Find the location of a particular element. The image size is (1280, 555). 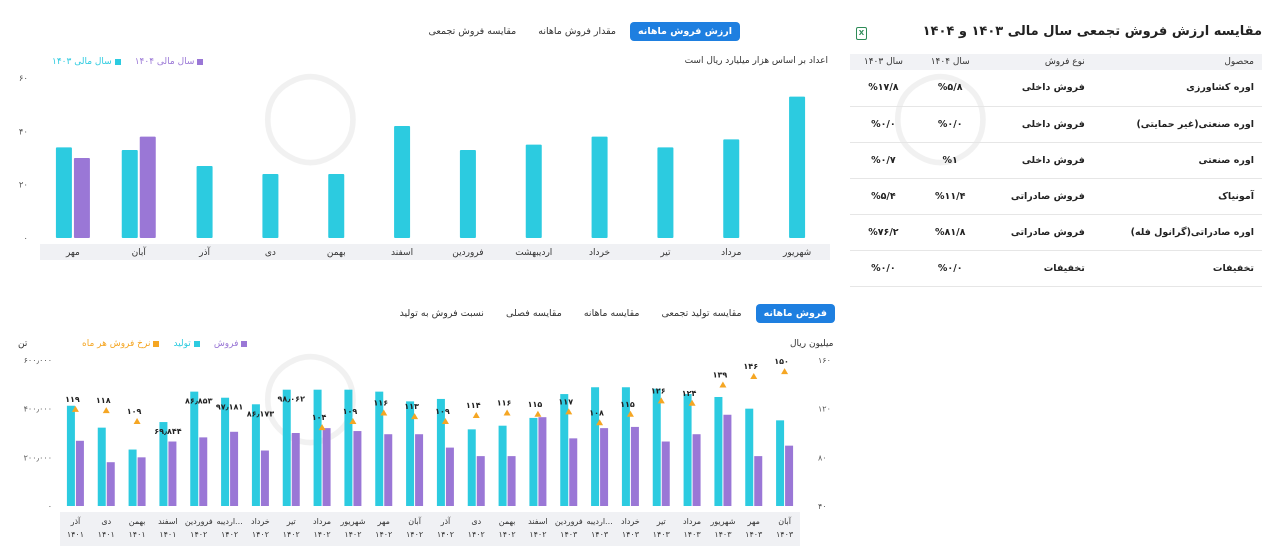

top-legend-item-1: سال مالی ۱۴۰۳ is located at coordinates (86, 62).